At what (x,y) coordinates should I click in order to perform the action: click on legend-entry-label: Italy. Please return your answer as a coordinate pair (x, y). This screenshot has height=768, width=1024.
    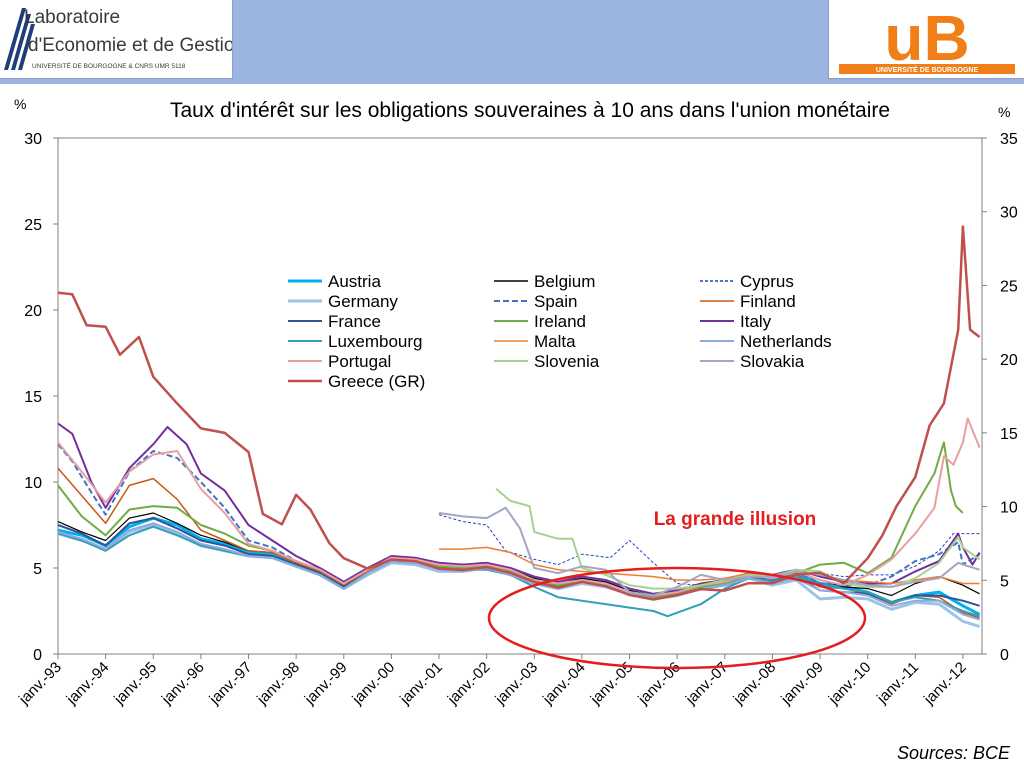
    Looking at the image, I should click on (756, 321).